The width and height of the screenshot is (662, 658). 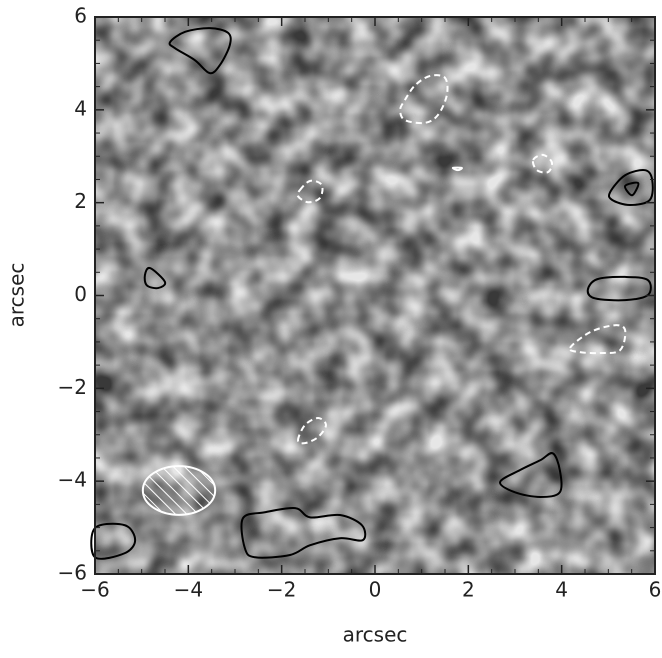 I want to click on x-tick-label: −6, so click(x=94, y=590).